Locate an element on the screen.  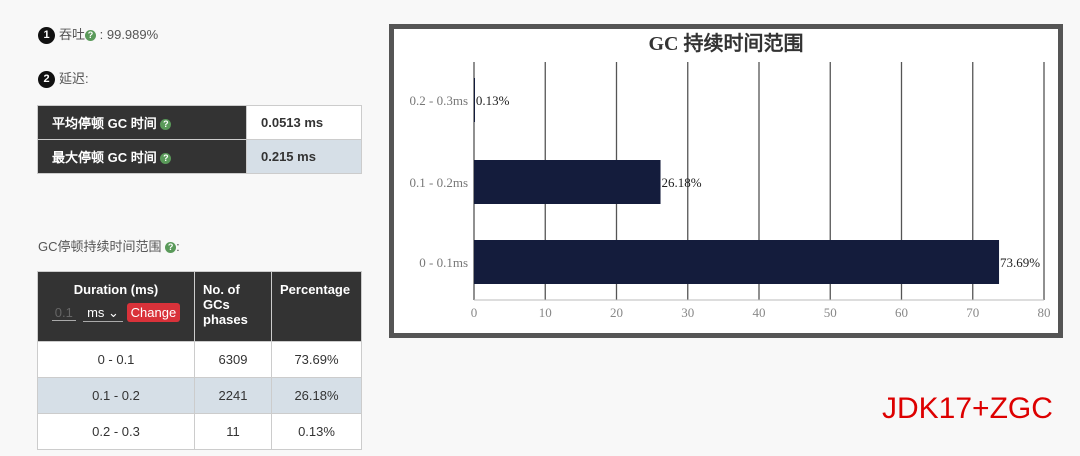
data-label: 26.18% is located at coordinates (682, 182).